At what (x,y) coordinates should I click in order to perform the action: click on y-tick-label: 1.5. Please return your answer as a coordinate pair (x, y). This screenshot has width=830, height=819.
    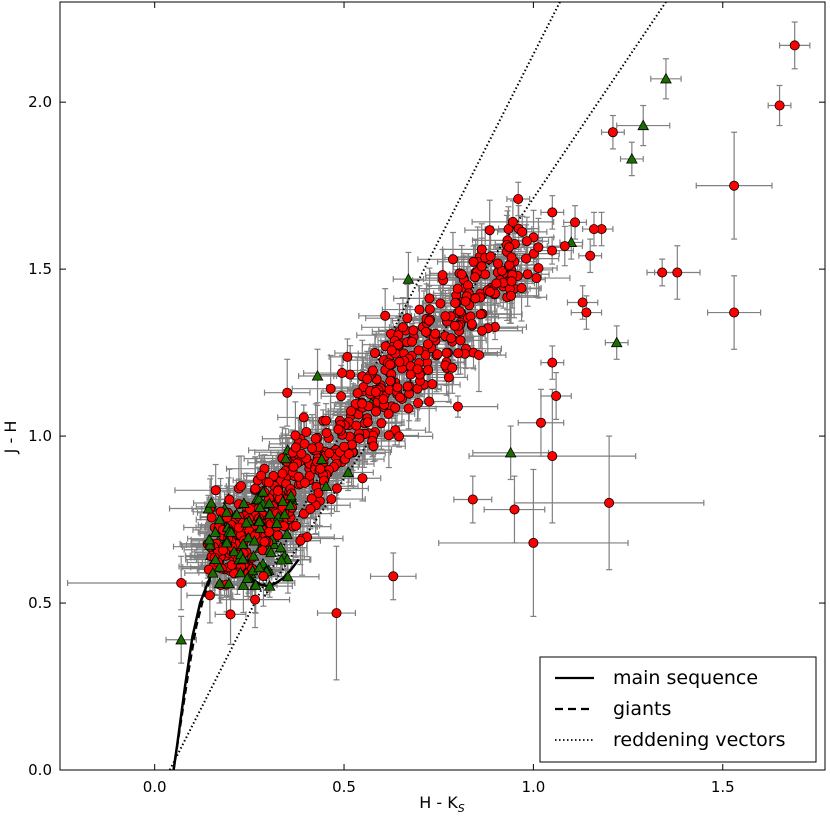
    Looking at the image, I should click on (40, 269).